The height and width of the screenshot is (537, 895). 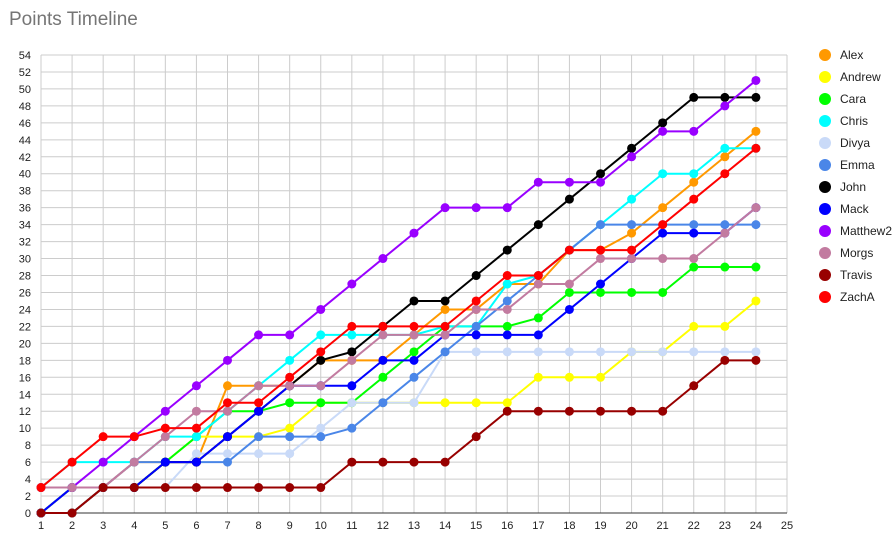 What do you see at coordinates (72, 526) in the screenshot?
I see `x-tick-label: 2` at bounding box center [72, 526].